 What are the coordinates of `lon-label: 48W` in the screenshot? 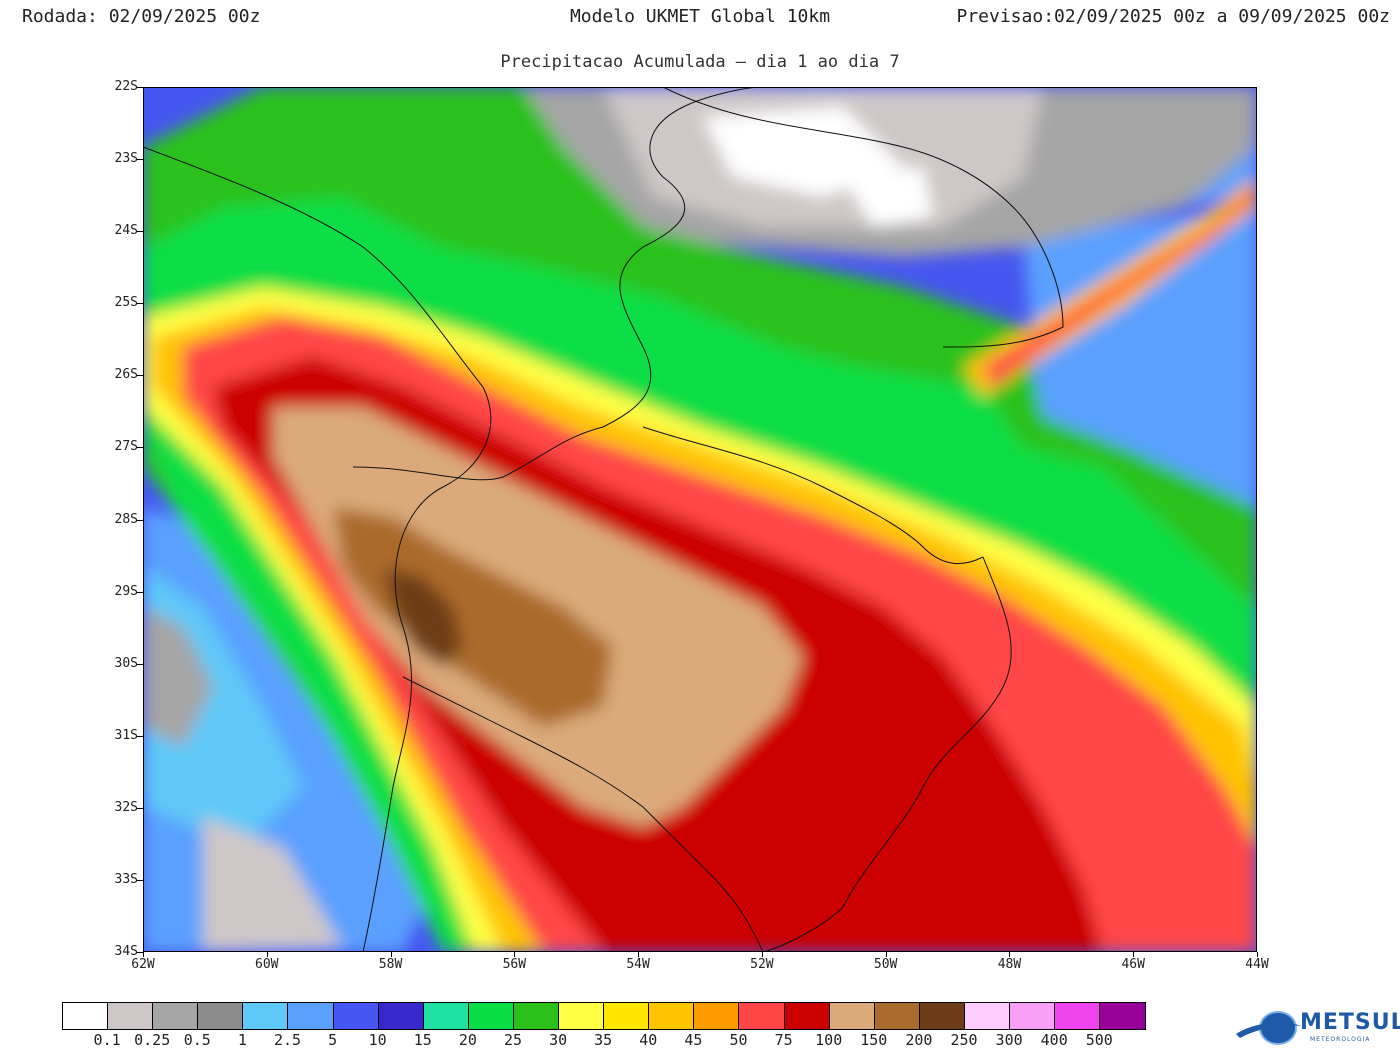 It's located at (1009, 964).